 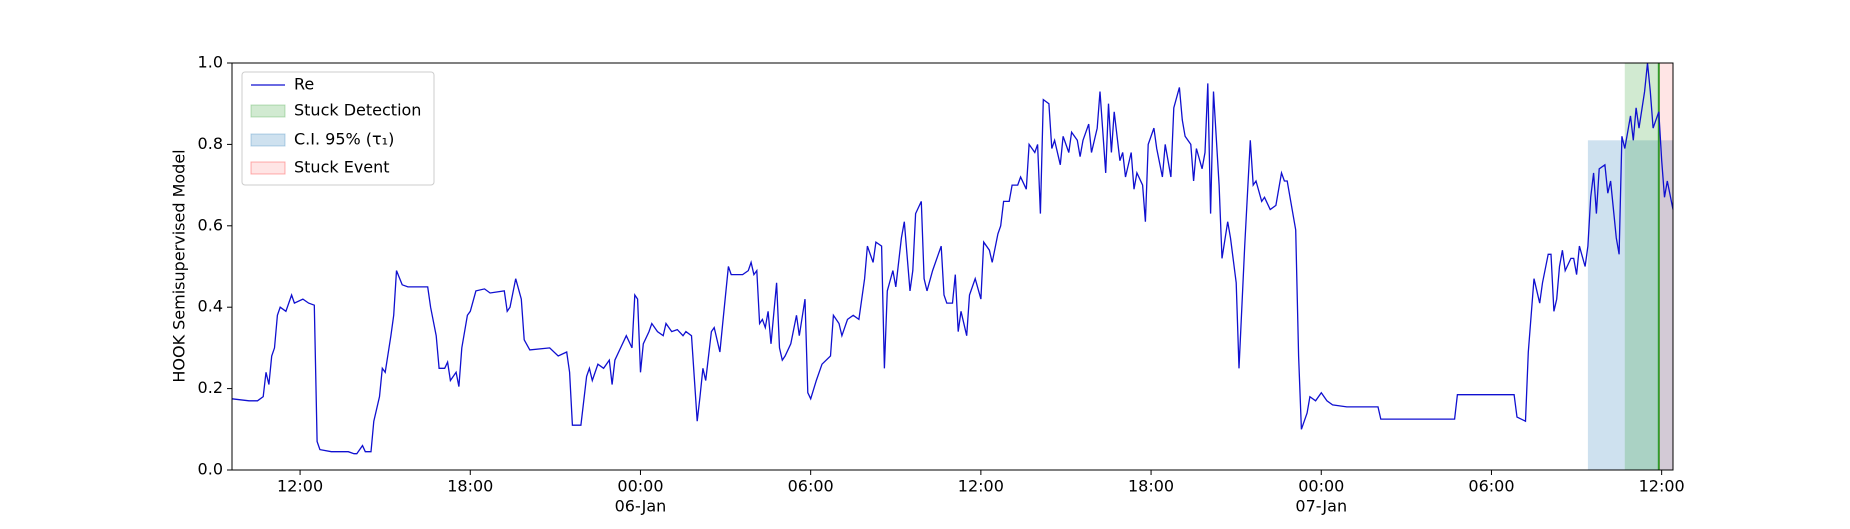 I want to click on x-tick-date: 07-Jan, so click(x=1321, y=506).